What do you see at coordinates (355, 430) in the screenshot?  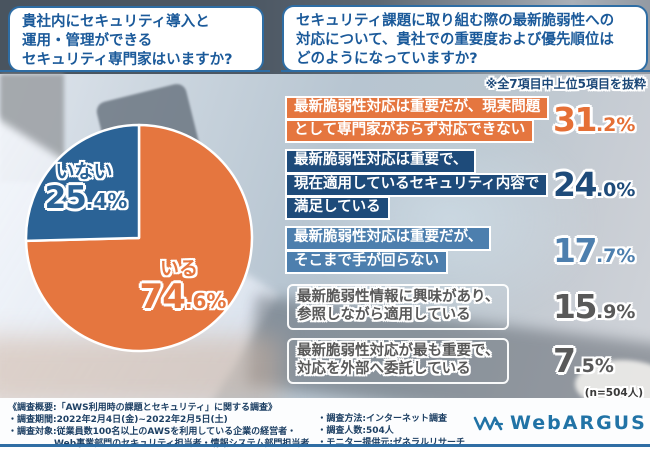 I see `survey-count-line: ・調査人数:504人` at bounding box center [355, 430].